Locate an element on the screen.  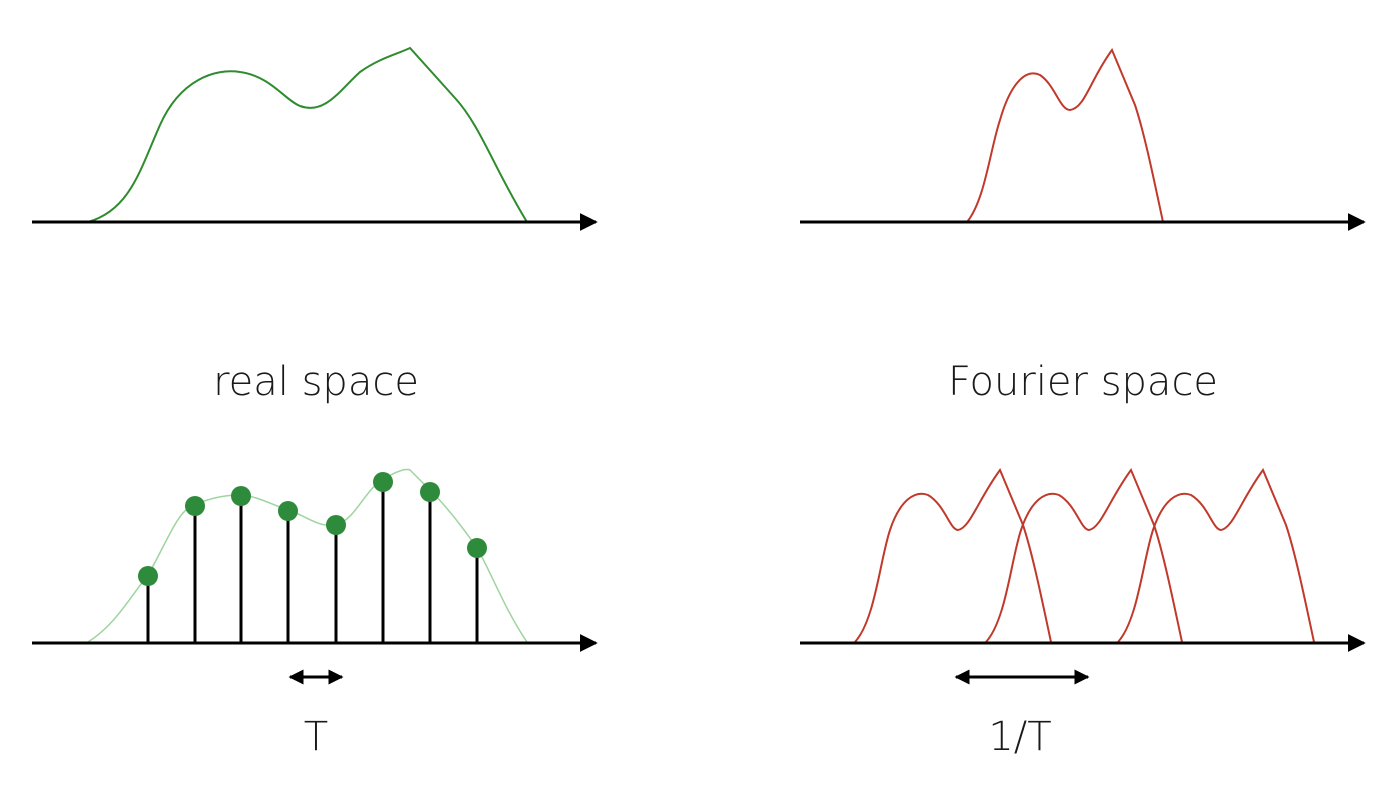
sample-stems is located at coordinates (312, 562).